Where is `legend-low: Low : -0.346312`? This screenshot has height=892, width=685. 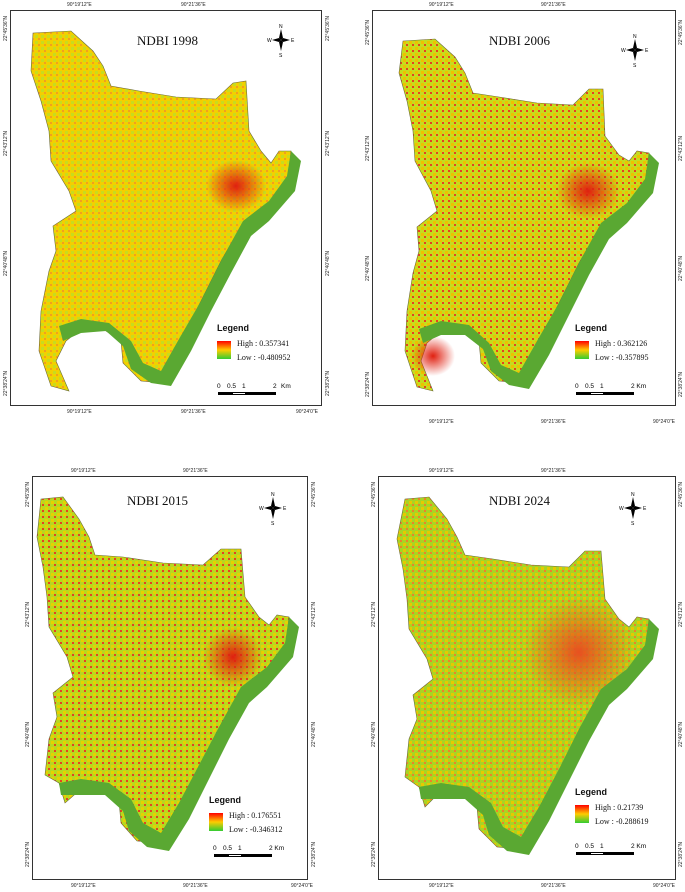
legend-low: Low : -0.346312 is located at coordinates (256, 829).